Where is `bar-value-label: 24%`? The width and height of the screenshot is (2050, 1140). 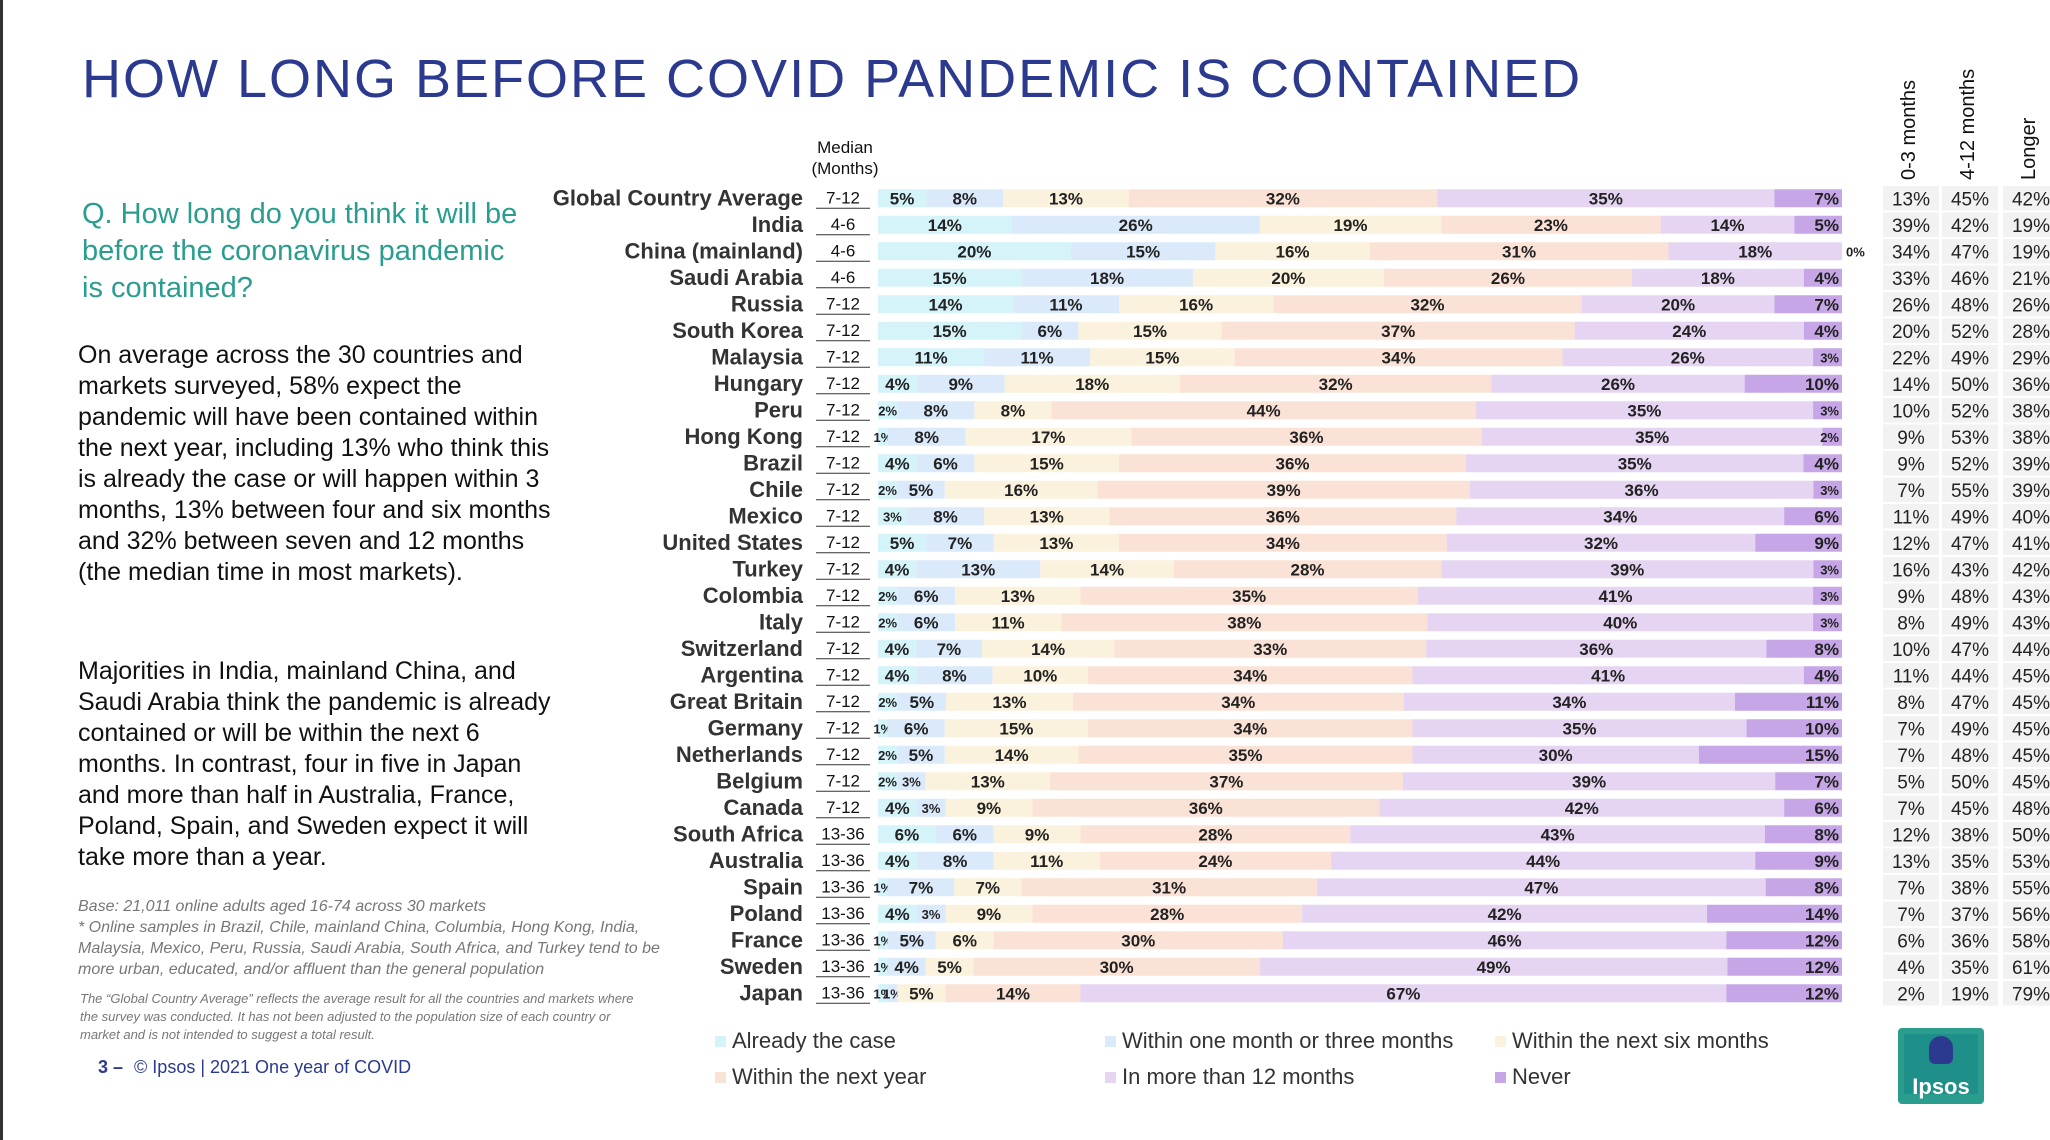 bar-value-label: 24% is located at coordinates (1689, 331).